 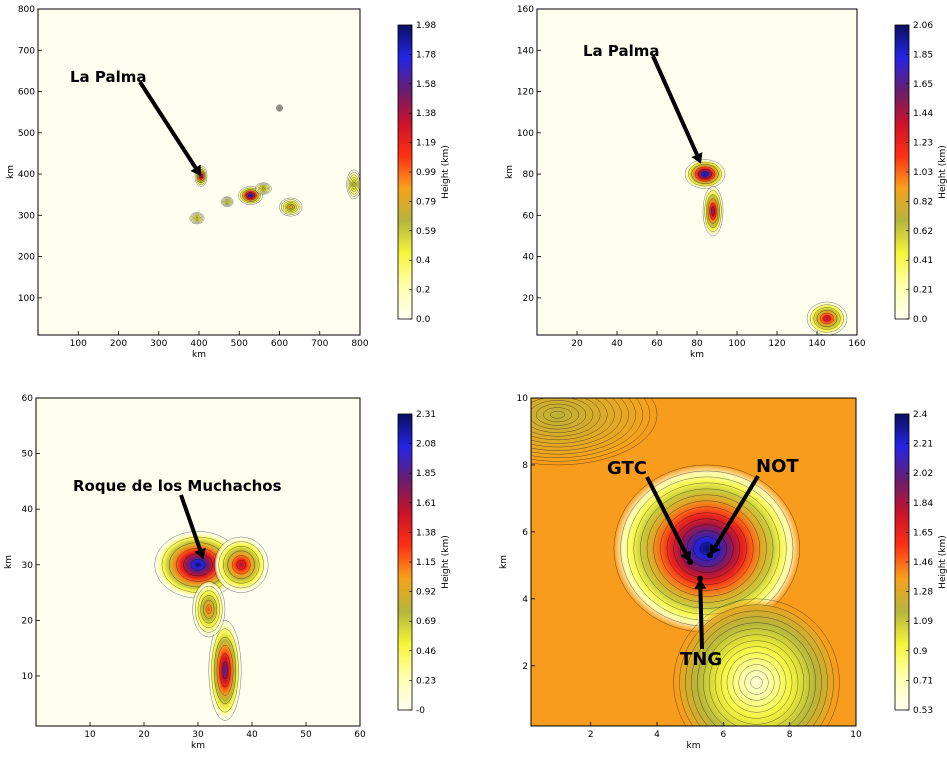 I want to click on y-axis-label: km, so click(x=11, y=172).